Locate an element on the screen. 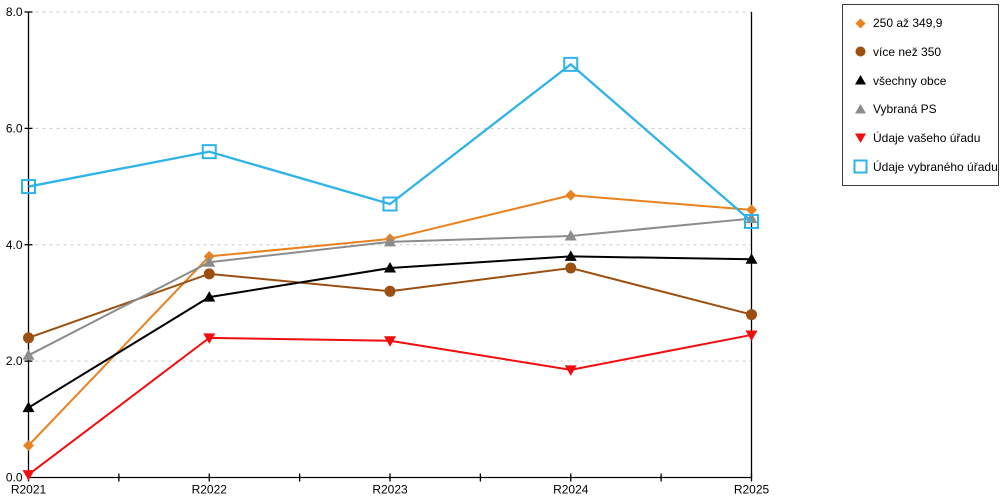  diamond-marker-icon is located at coordinates (860, 23).